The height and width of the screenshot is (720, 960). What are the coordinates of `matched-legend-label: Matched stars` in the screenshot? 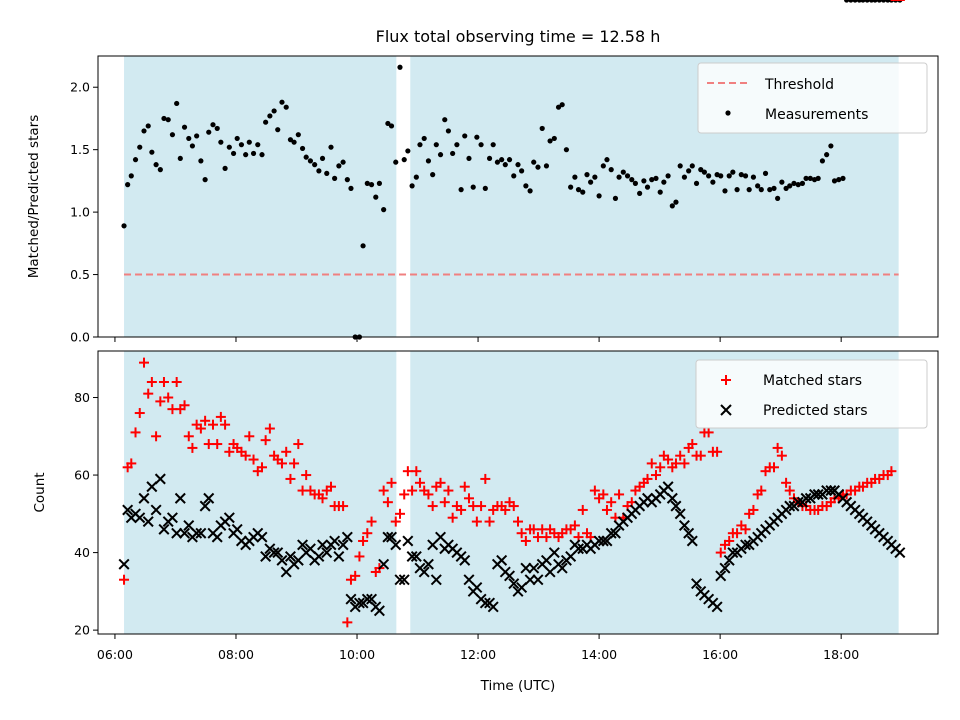 It's located at (812, 381).